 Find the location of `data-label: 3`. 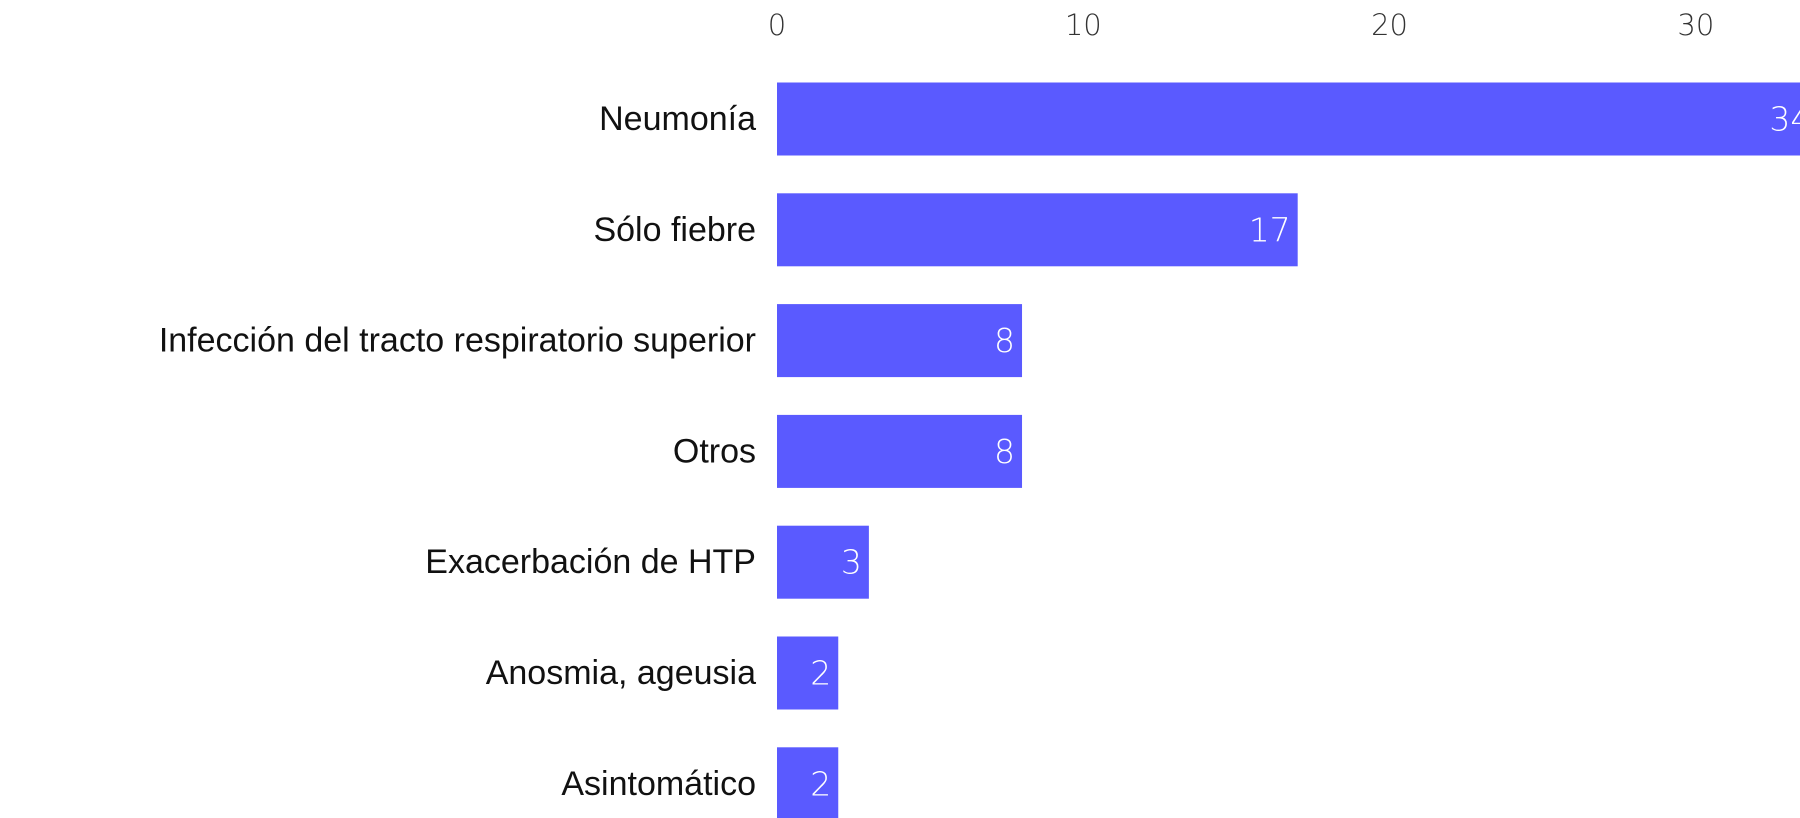

data-label: 3 is located at coordinates (851, 562).